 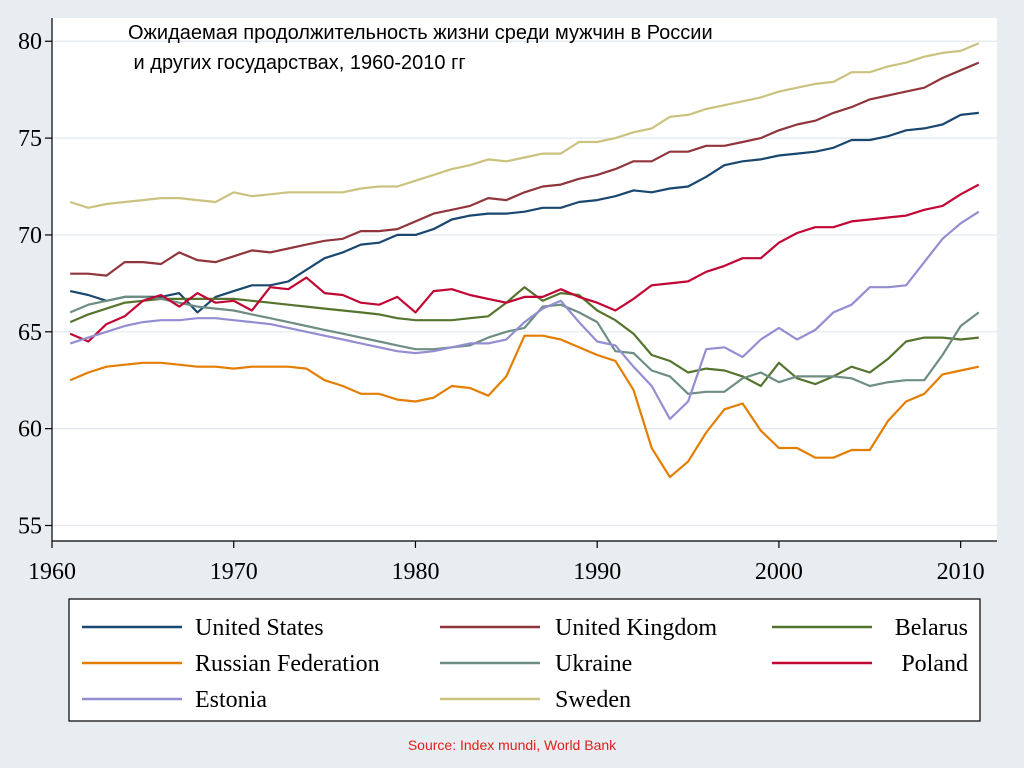 What do you see at coordinates (931, 628) in the screenshot?
I see `legend-label-belarus: Belarus` at bounding box center [931, 628].